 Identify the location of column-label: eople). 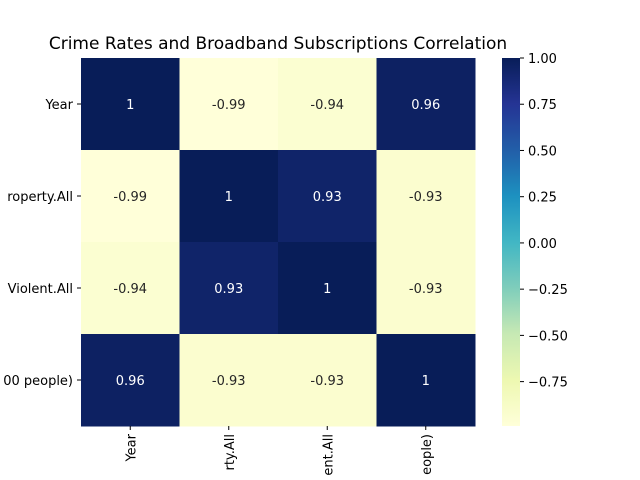
(427, 454).